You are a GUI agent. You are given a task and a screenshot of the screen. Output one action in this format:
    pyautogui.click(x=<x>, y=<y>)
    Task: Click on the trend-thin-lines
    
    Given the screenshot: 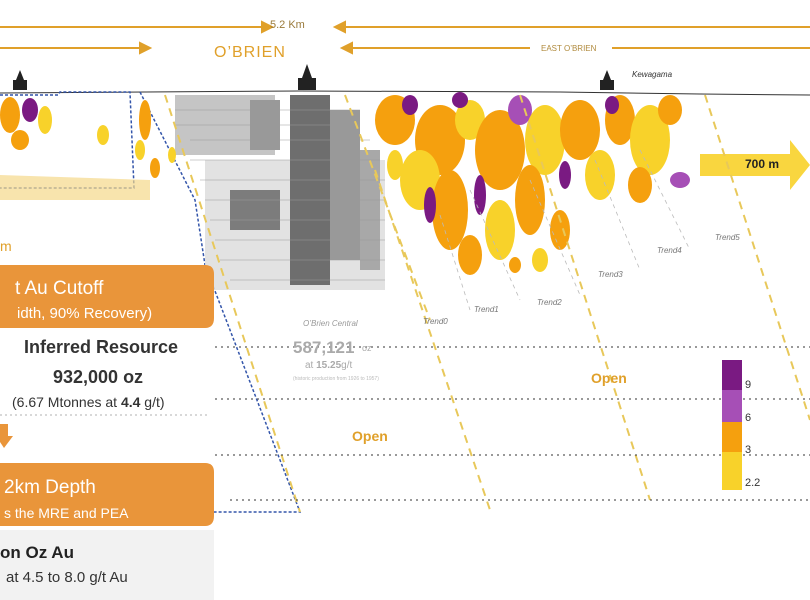 What is the action you would take?
    pyautogui.click(x=565, y=230)
    